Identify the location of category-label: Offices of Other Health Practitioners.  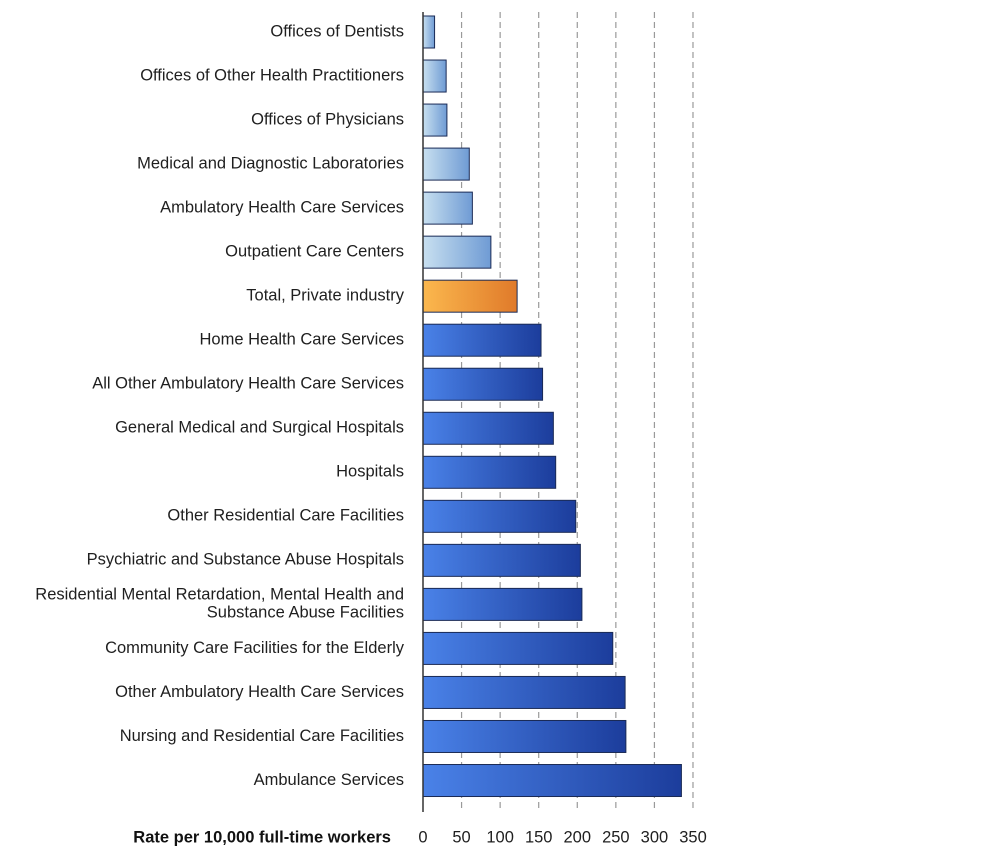
(272, 75).